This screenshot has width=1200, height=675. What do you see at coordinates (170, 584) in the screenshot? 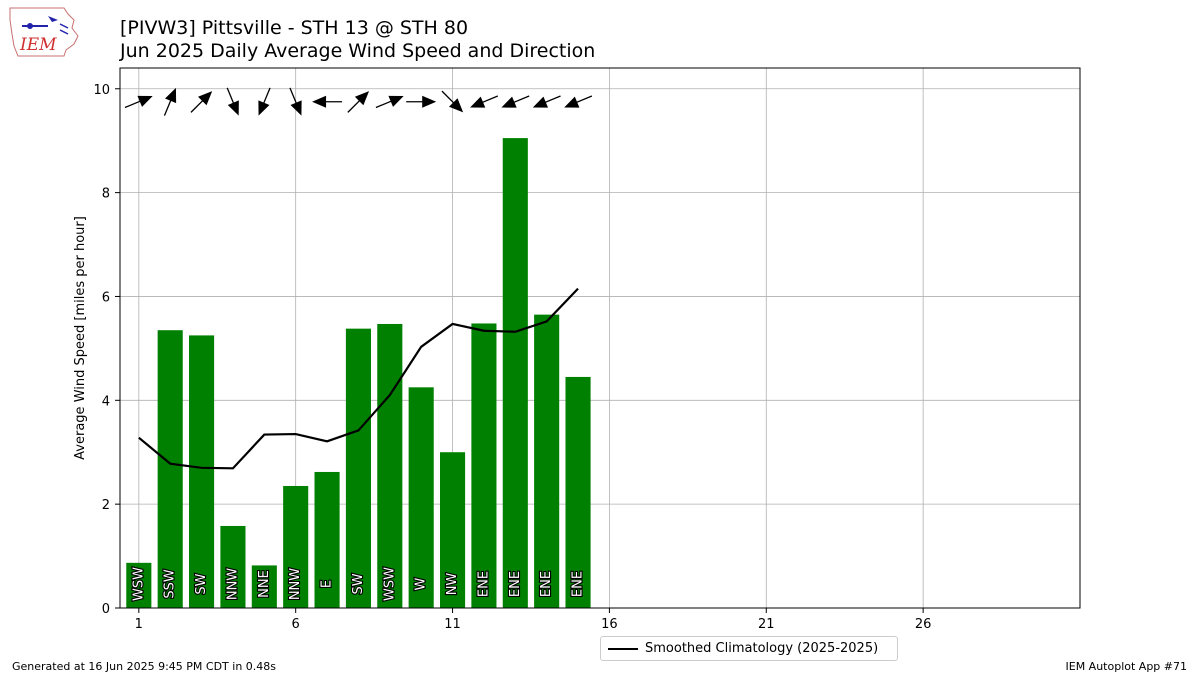
I see `direction-label-day-2: SSW` at bounding box center [170, 584].